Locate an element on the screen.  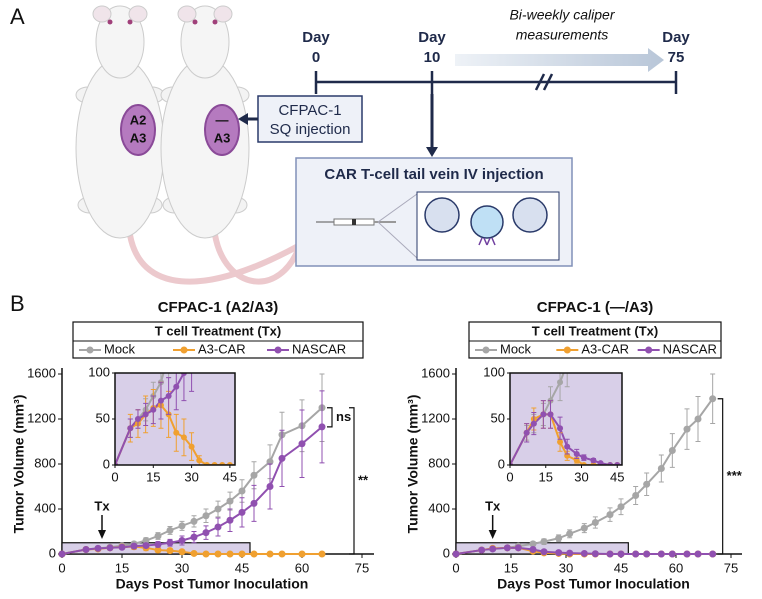
x-tick-label: 15 is located at coordinates (511, 567).